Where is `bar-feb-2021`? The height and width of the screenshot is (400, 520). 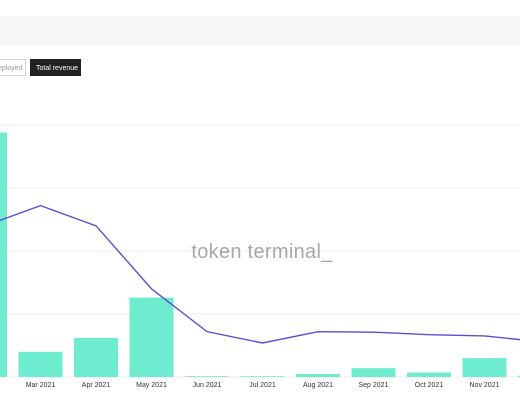 bar-feb-2021 is located at coordinates (3, 254).